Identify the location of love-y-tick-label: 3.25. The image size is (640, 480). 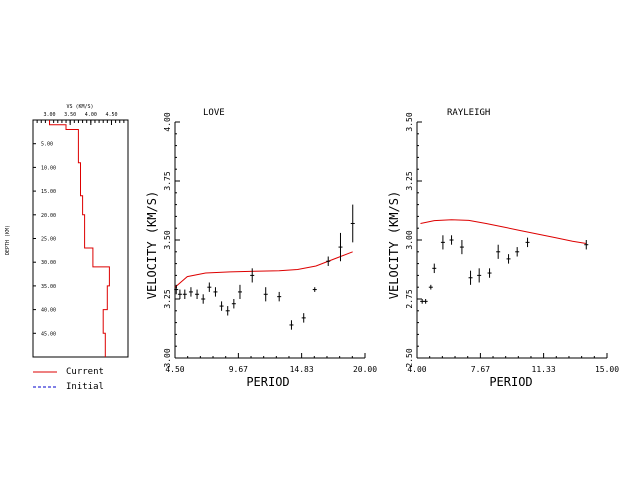
(167, 298).